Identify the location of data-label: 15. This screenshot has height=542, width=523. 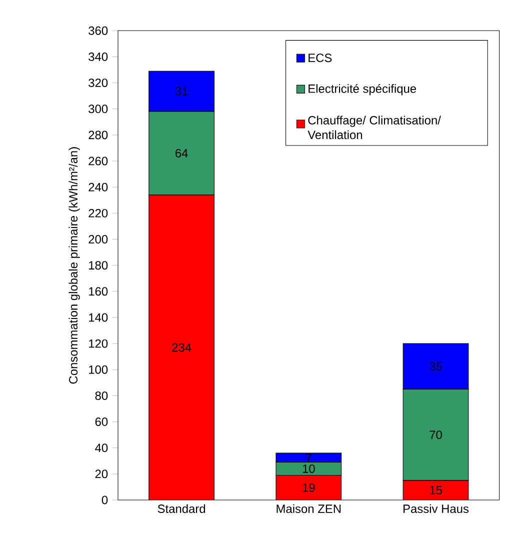
(436, 490).